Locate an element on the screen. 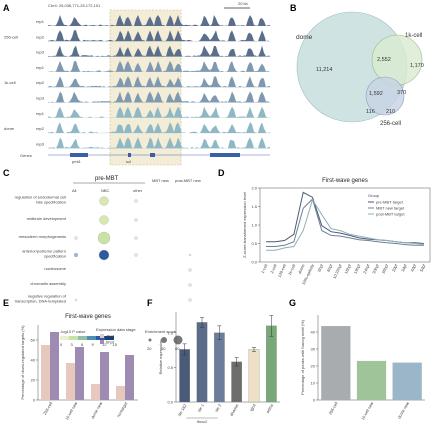  chart-d-legend-title: Group is located at coordinates (374, 195).